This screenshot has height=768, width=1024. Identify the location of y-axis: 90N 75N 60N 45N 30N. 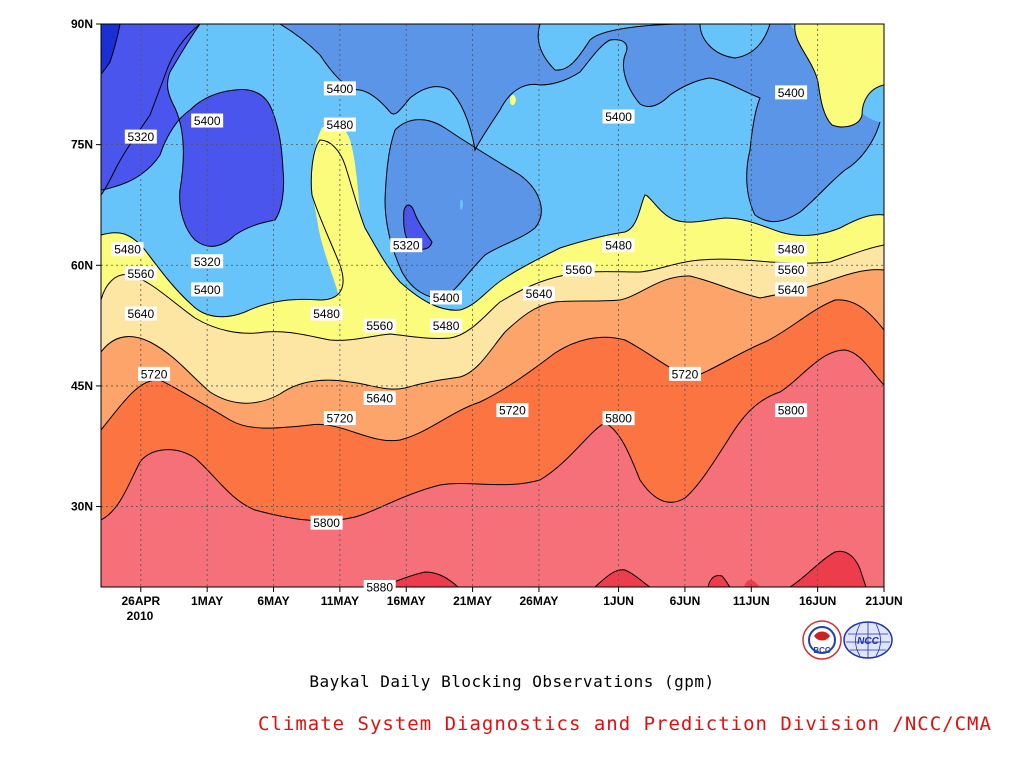
(86, 265).